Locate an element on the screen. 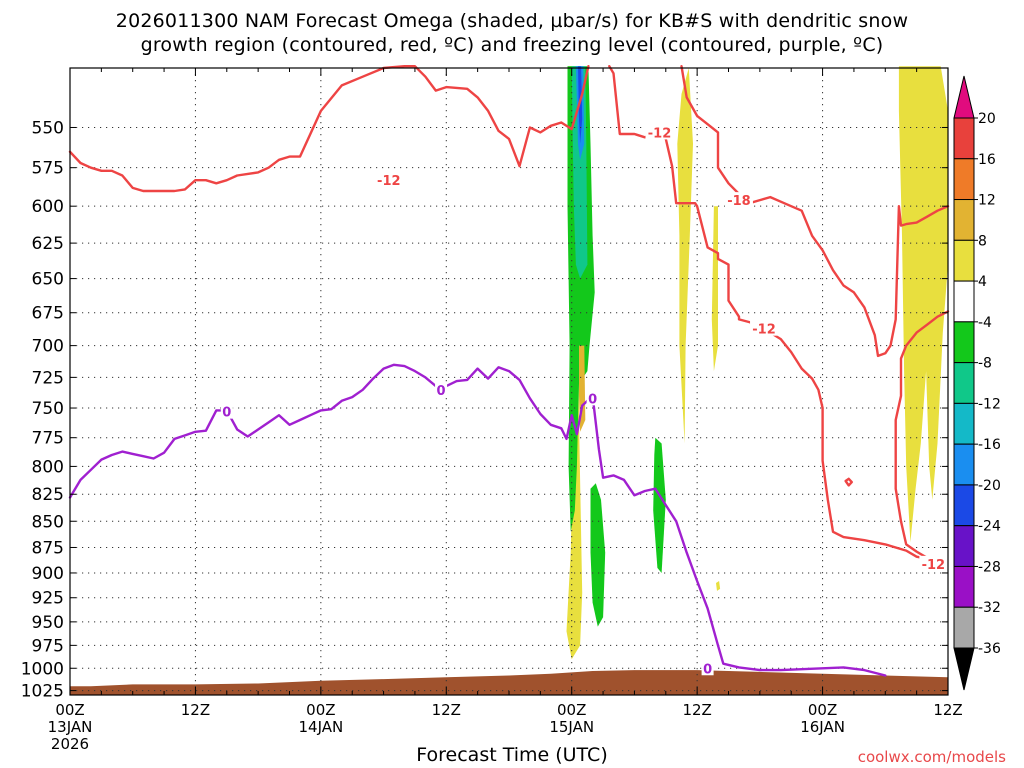 This screenshot has height=768, width=1024. y-tick-label: 650 is located at coordinates (48, 280).